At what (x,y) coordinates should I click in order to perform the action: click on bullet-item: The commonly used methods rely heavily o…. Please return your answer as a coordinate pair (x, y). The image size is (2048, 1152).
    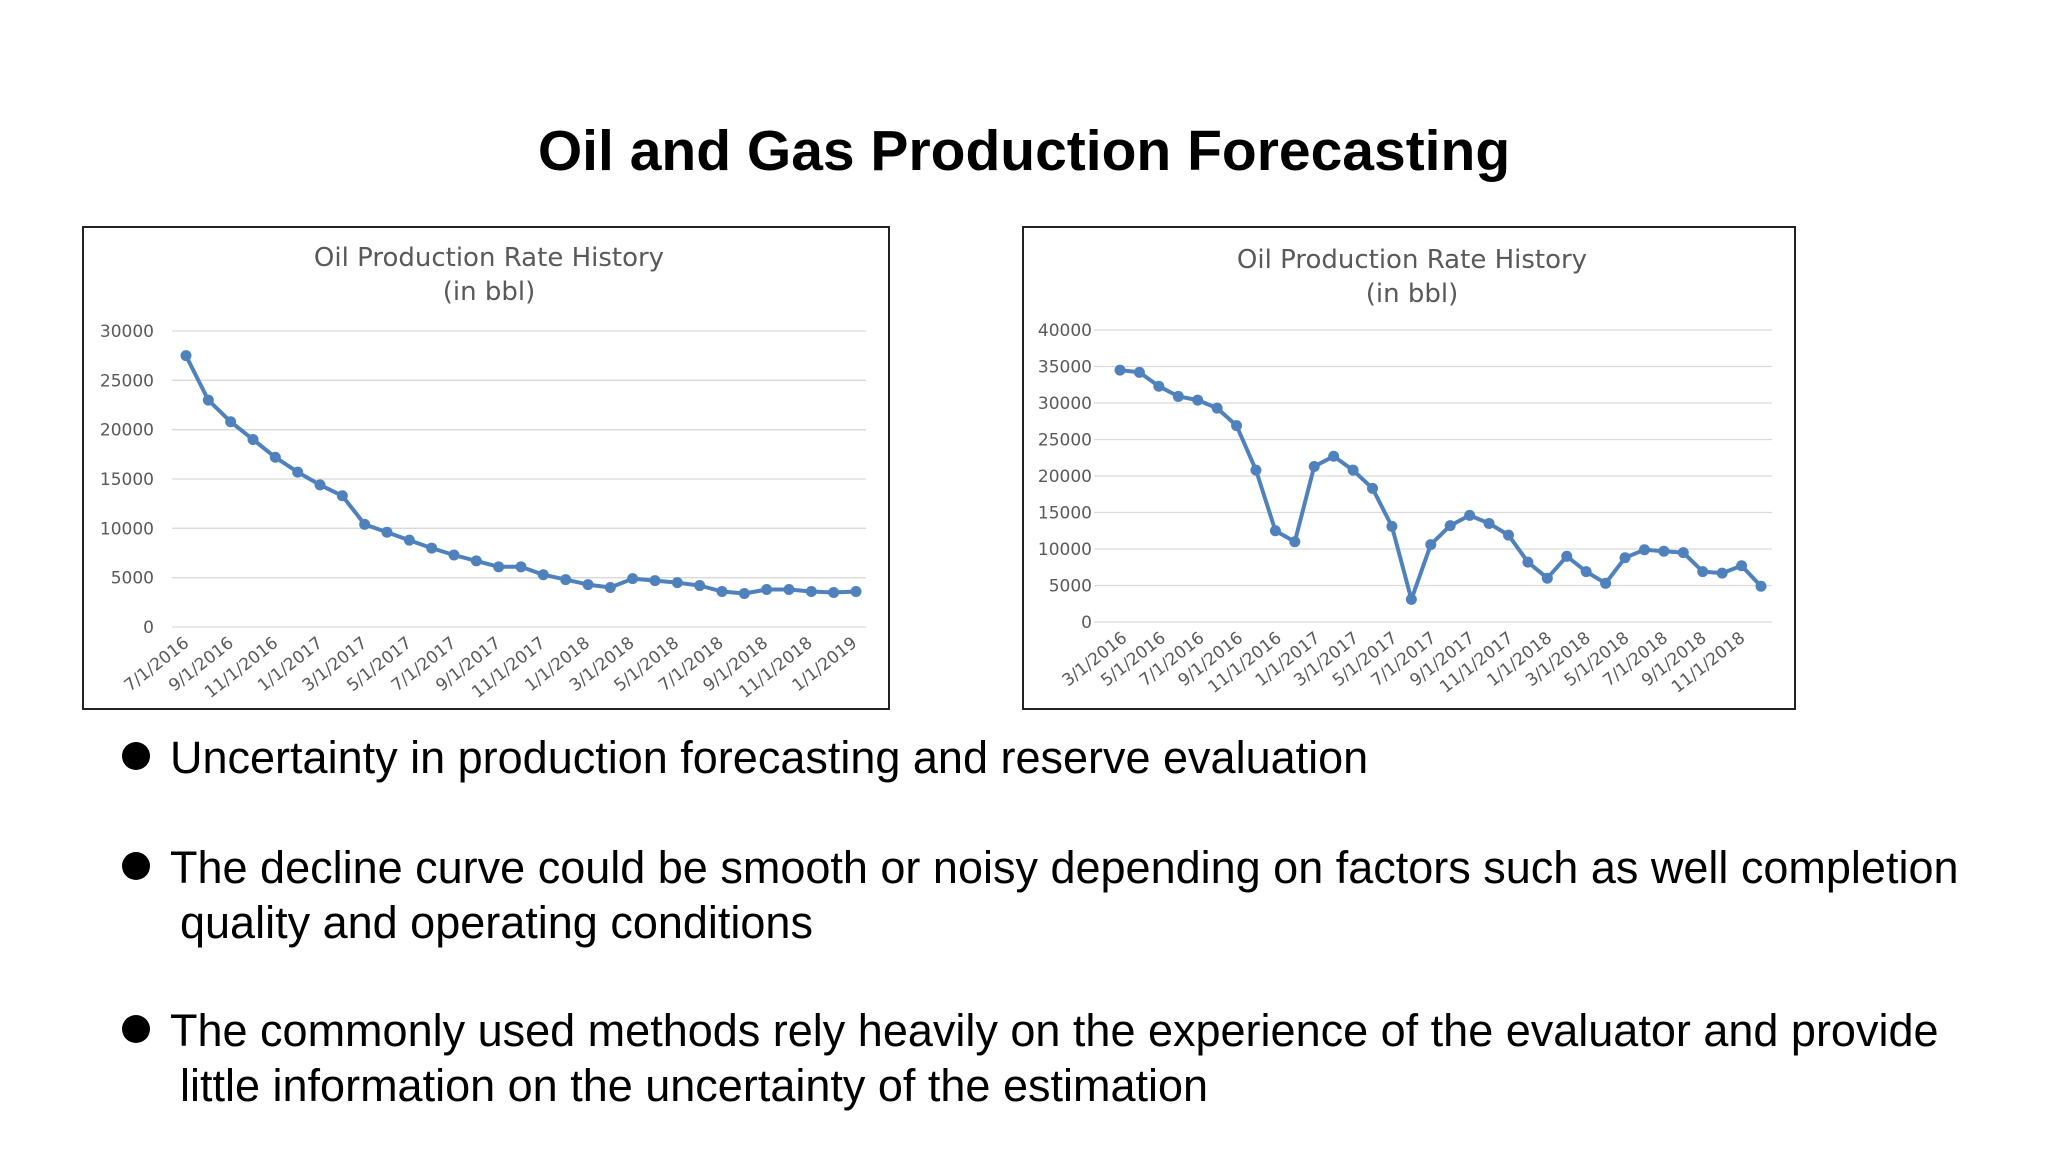
    Looking at the image, I should click on (1083, 1058).